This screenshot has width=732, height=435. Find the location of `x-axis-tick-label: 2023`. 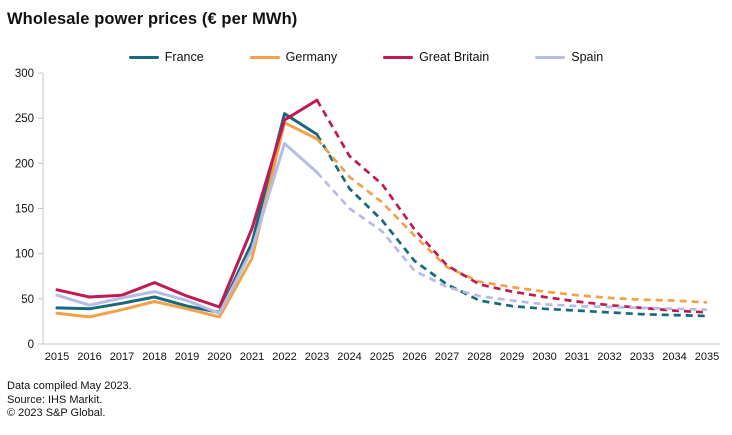

x-axis-tick-label: 2023 is located at coordinates (317, 357).